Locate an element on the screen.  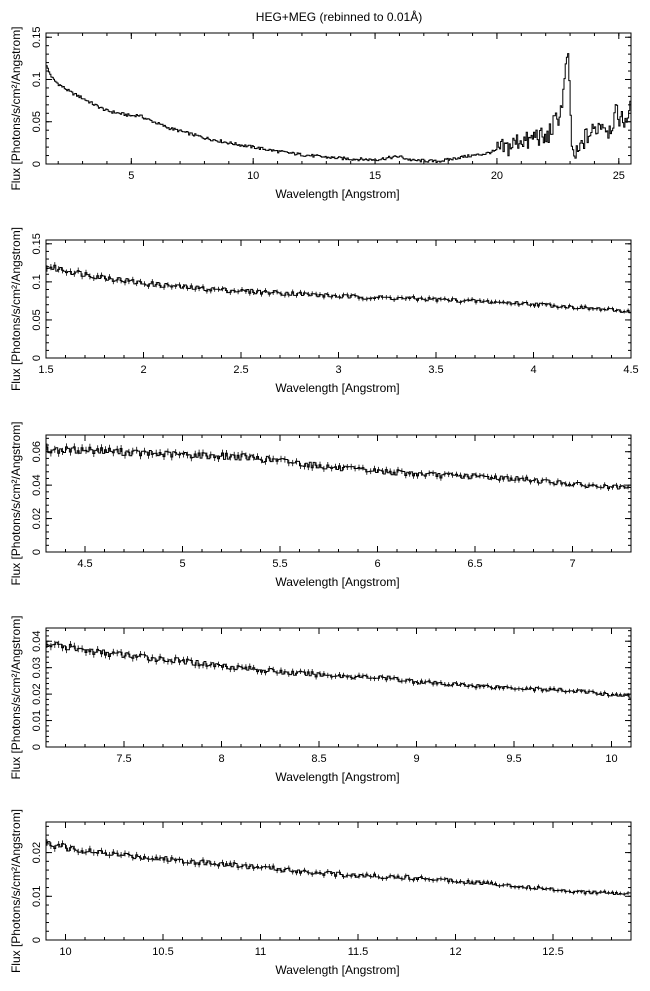
x-tick-label: 9 is located at coordinates (416, 759).